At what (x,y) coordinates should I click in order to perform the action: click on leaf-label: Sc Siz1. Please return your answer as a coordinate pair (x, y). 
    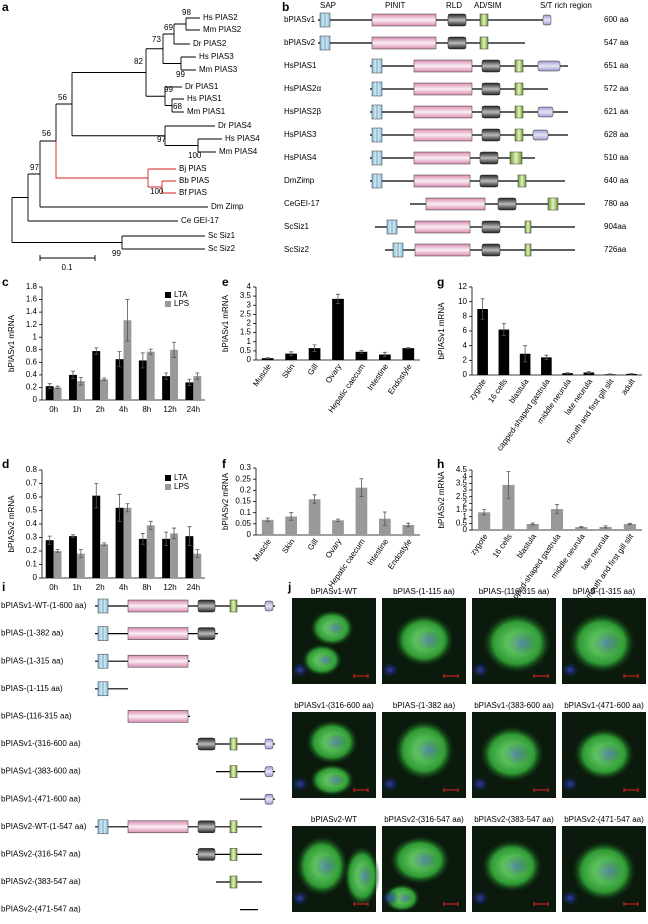
    Looking at the image, I should click on (222, 235).